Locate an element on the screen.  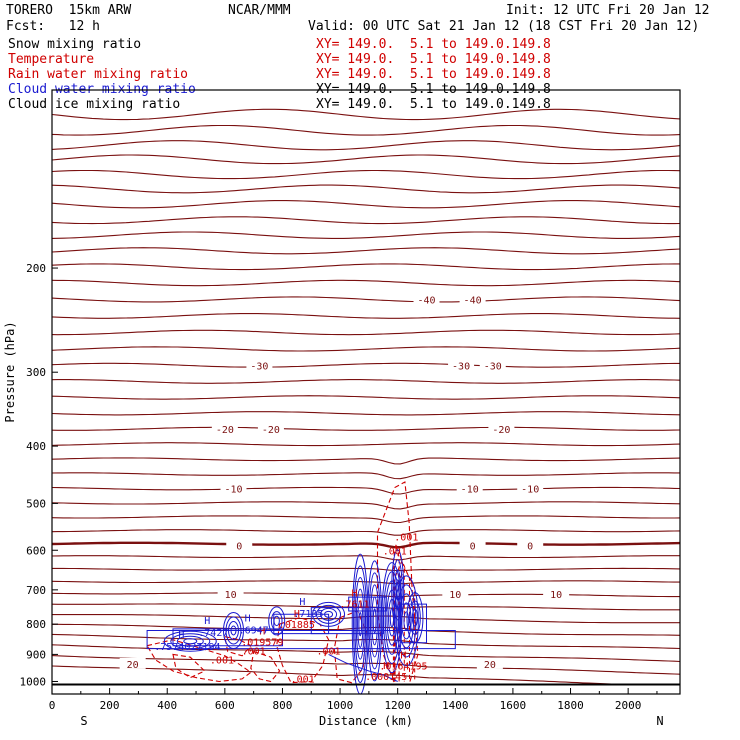
field-rain-label: Rain water mixing ratio is located at coordinates (98, 74).